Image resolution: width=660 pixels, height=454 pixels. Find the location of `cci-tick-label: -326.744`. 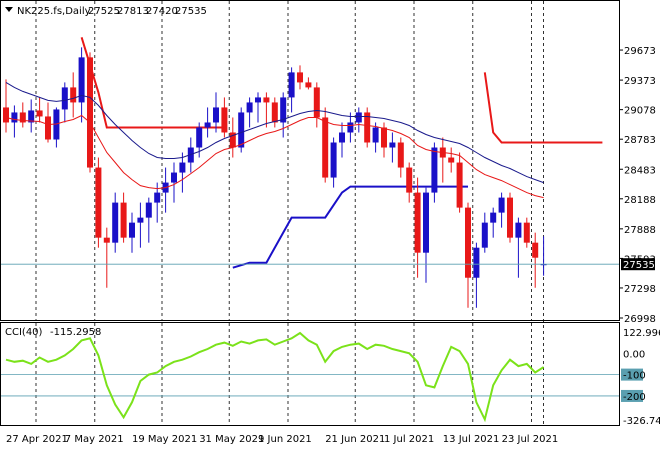

cci-tick-label: -326.744 is located at coordinates (641, 421).